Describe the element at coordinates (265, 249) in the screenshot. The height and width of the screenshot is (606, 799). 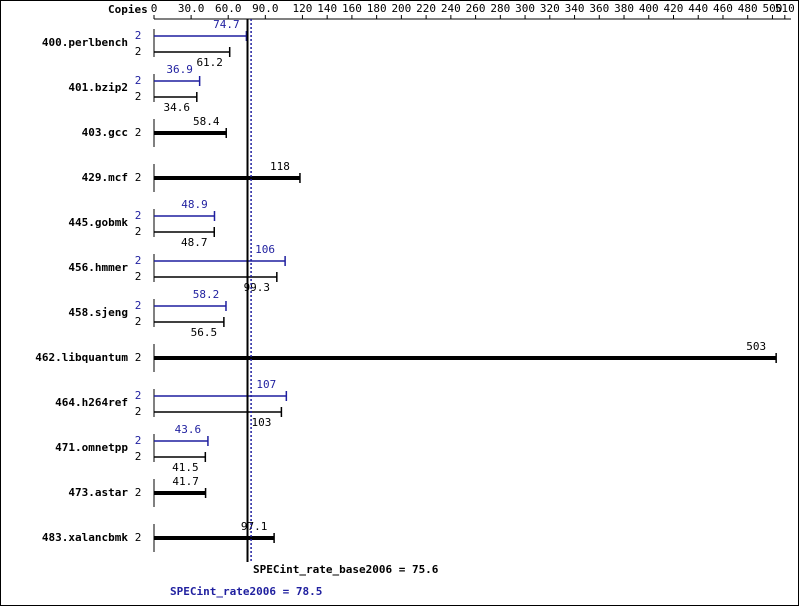
I see `value-label: 106` at that location.